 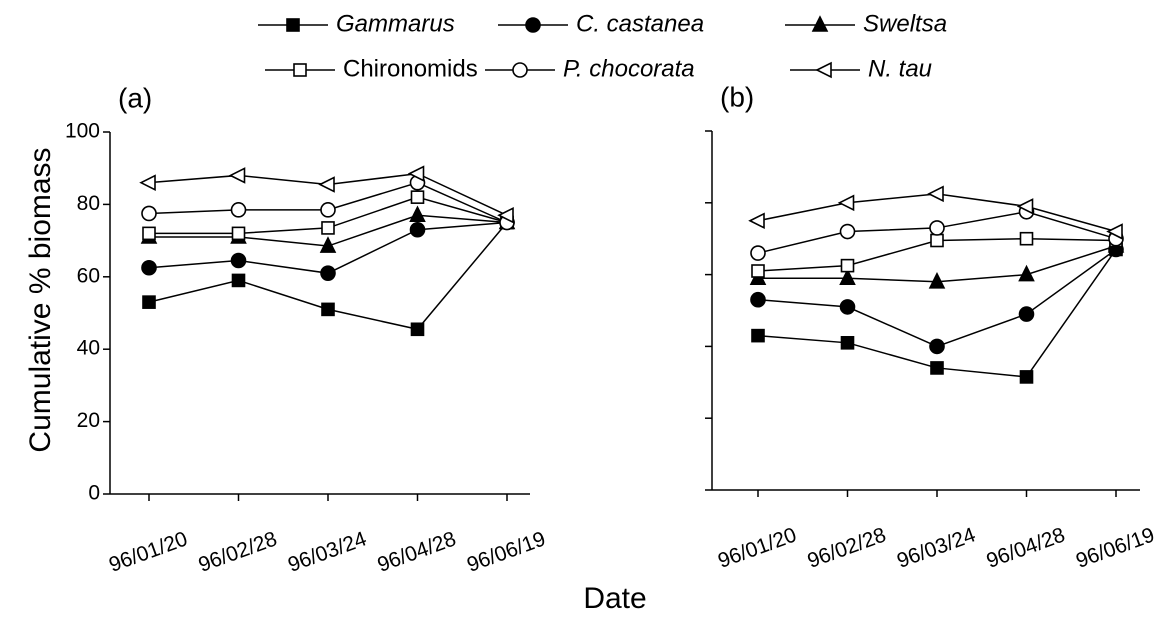 What do you see at coordinates (640, 23) in the screenshot?
I see `legend-label: C. castanea` at bounding box center [640, 23].